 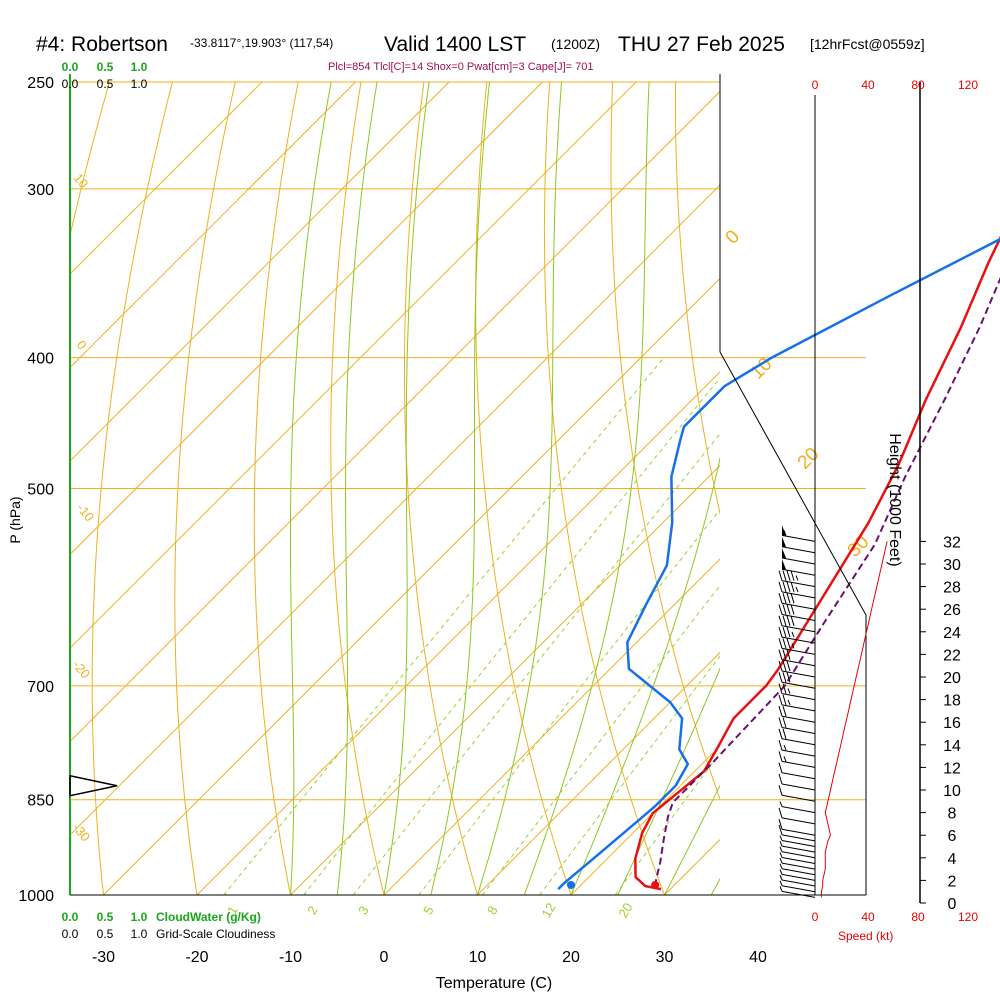 What do you see at coordinates (105, 917) in the screenshot?
I see `cloudwater-tick-bottom: 0.5` at bounding box center [105, 917].